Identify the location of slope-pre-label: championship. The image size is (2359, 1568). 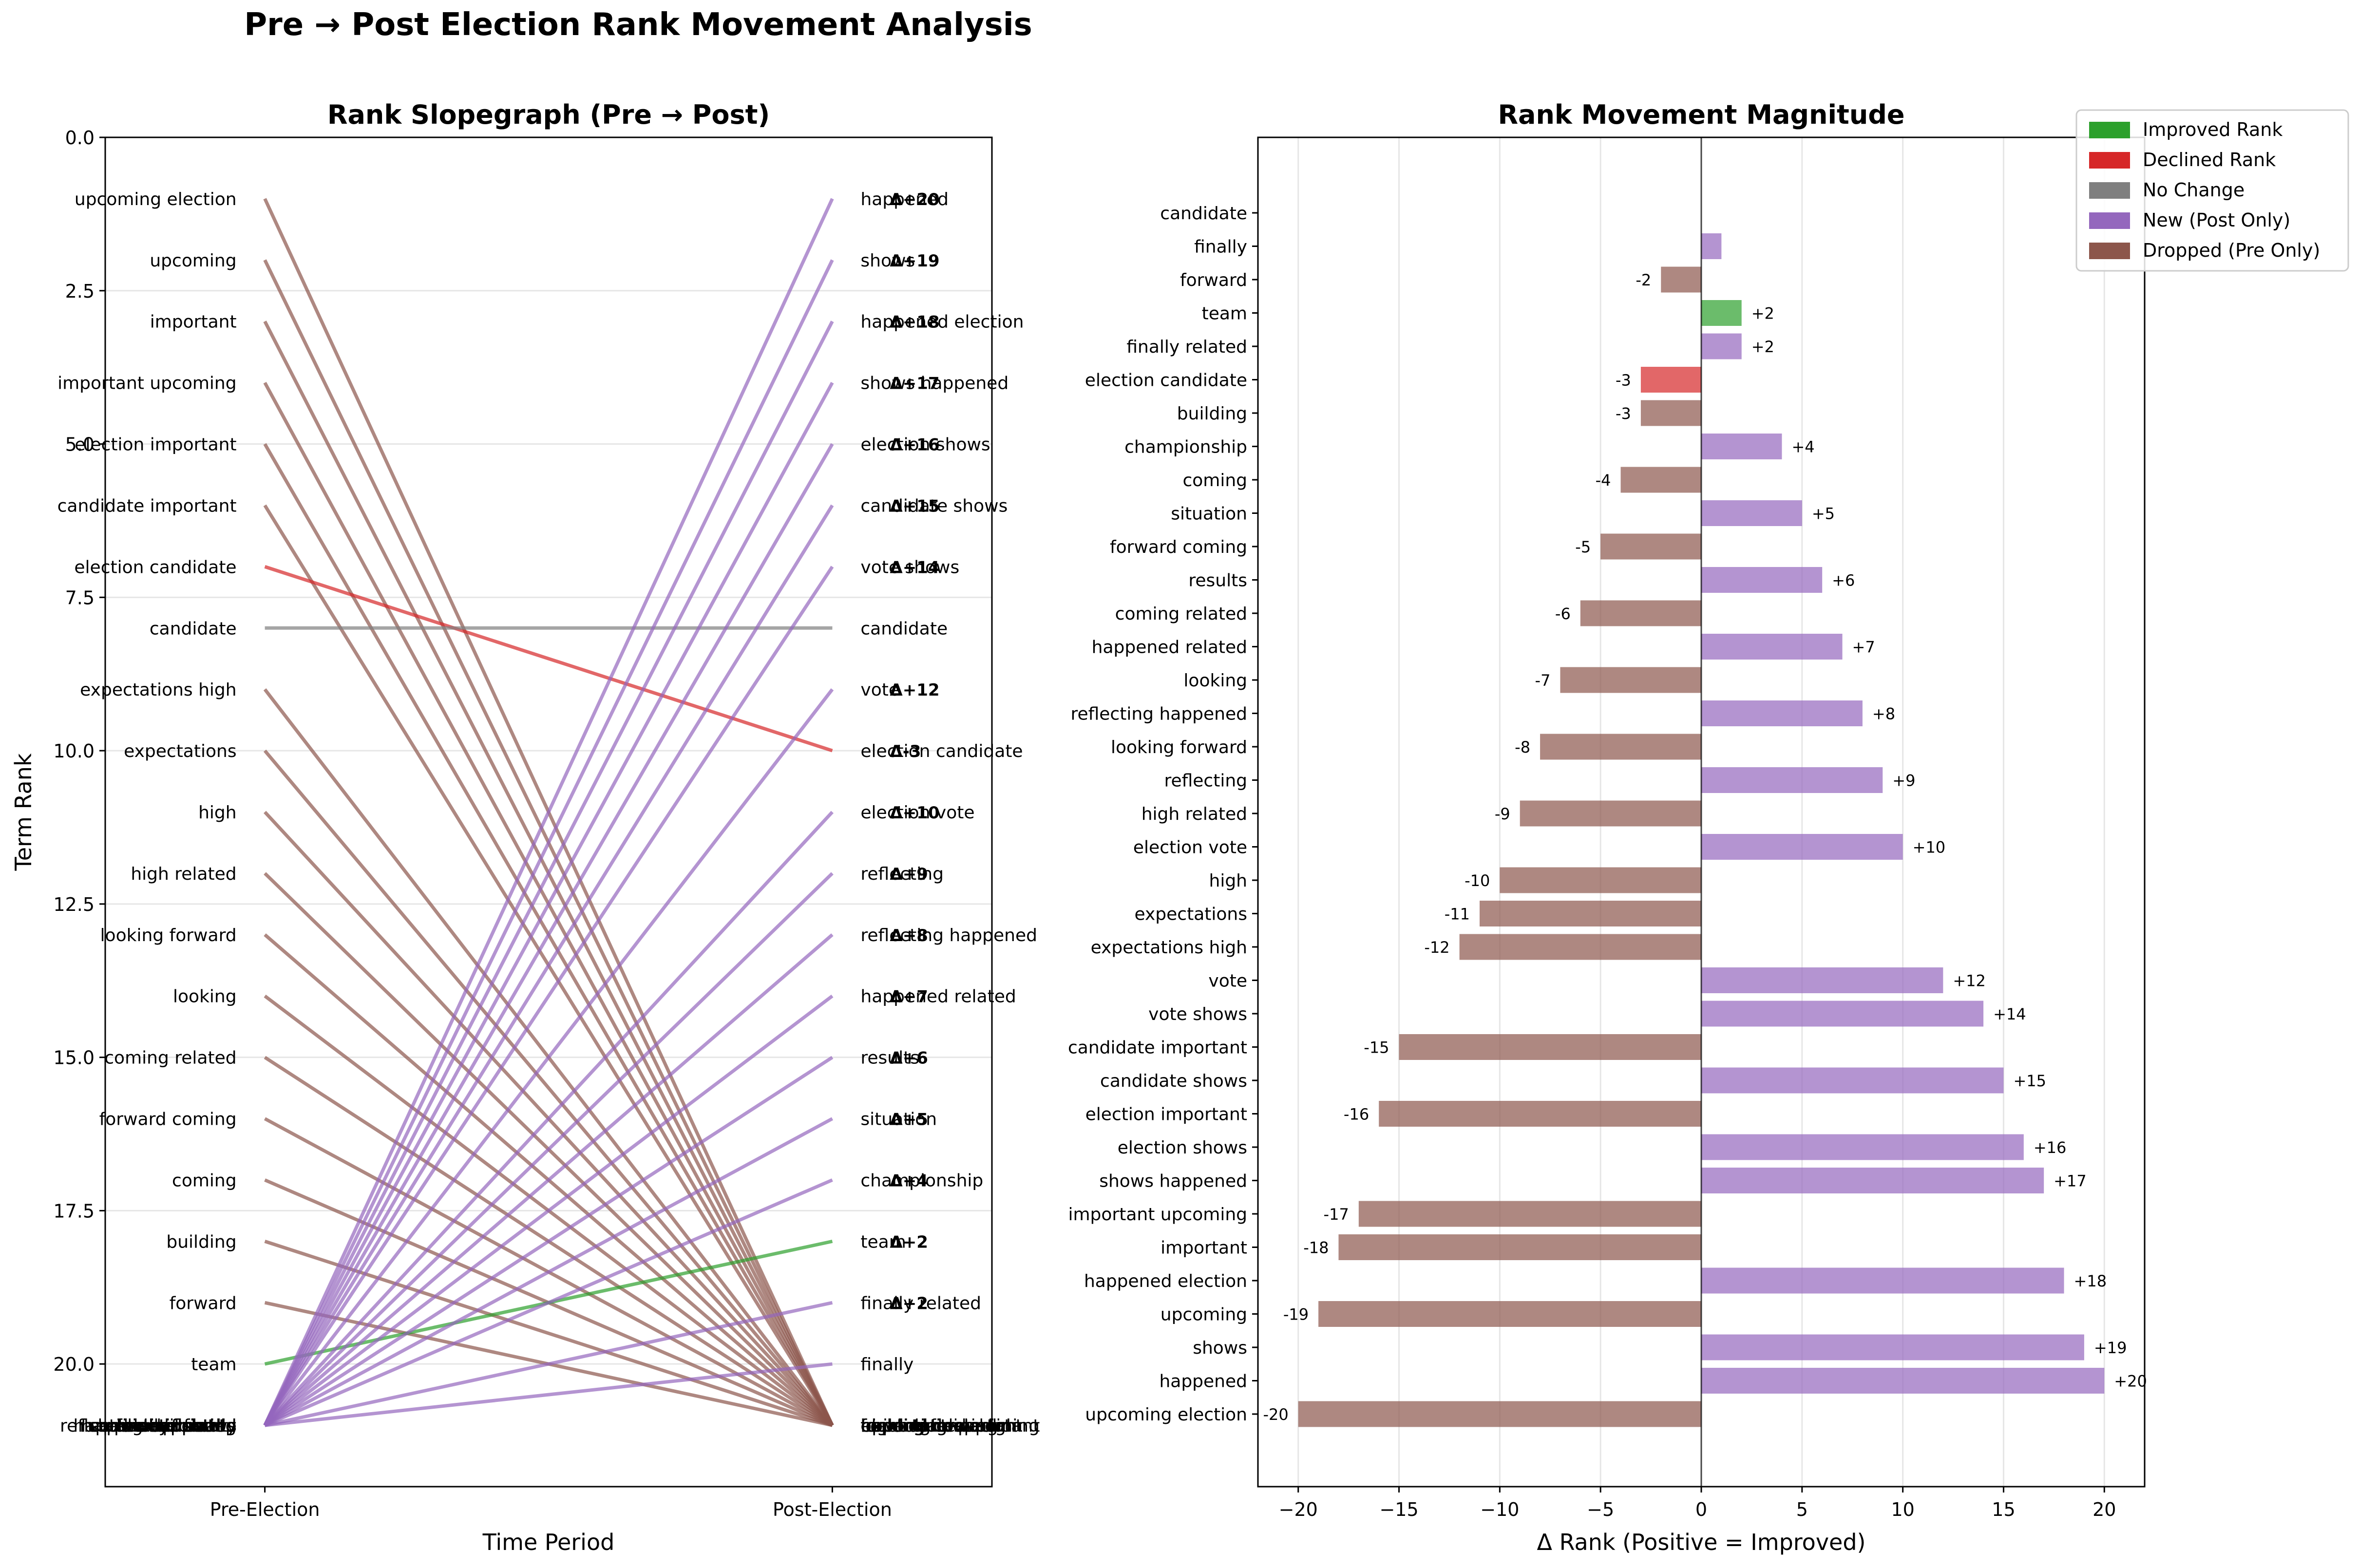
(175, 1426).